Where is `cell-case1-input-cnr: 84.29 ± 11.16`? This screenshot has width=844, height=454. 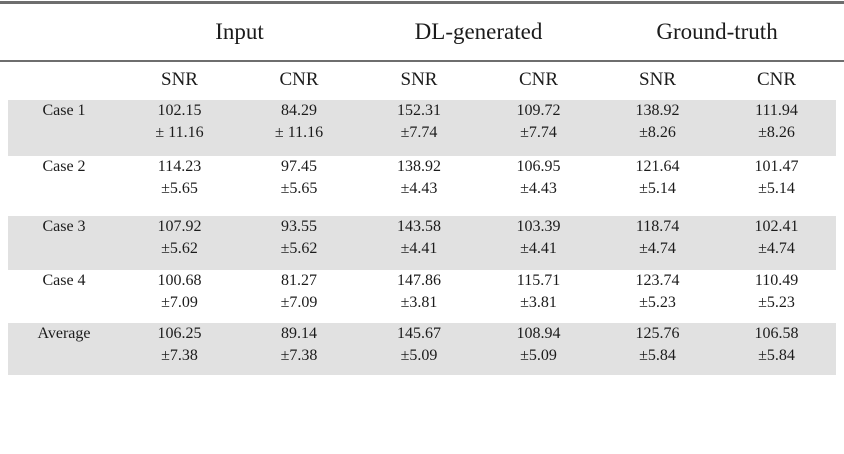
cell-case1-input-cnr: 84.29 ± 11.16 is located at coordinates (299, 128).